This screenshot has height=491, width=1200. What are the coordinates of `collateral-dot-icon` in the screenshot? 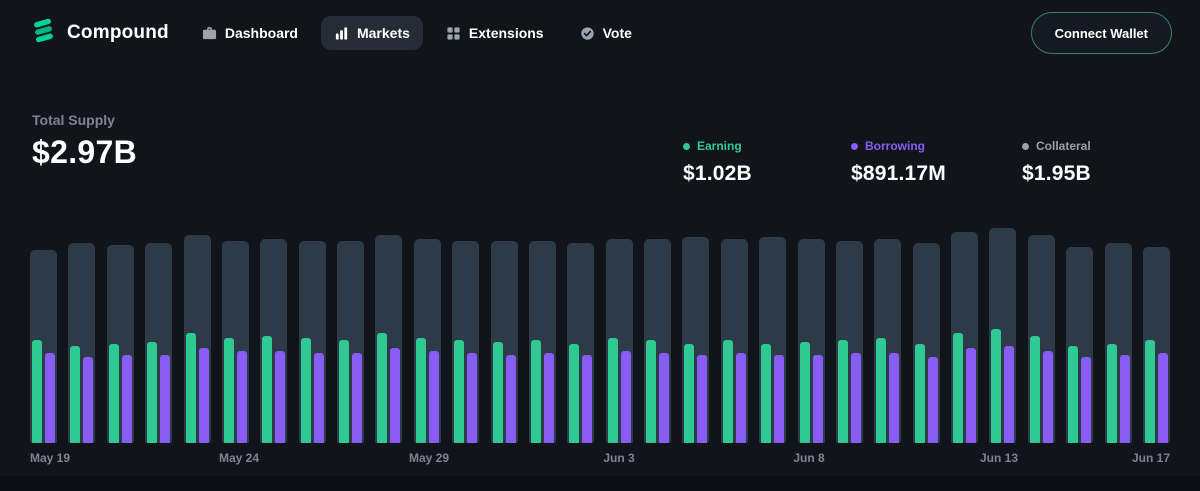 It's located at (1025, 146).